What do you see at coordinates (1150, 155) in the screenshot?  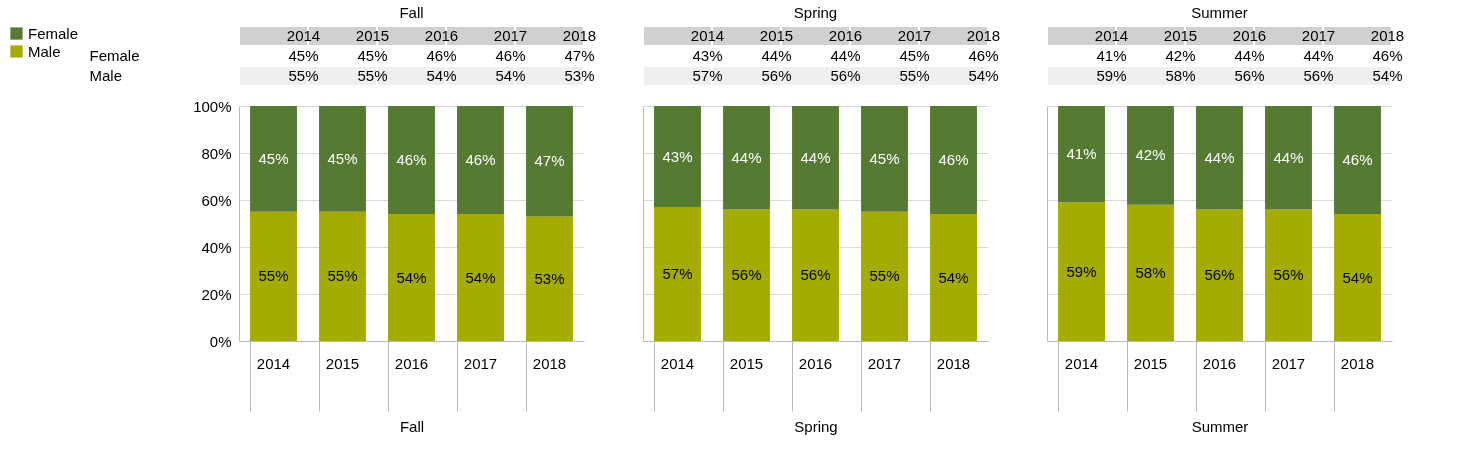 I see `text: 42%` at bounding box center [1150, 155].